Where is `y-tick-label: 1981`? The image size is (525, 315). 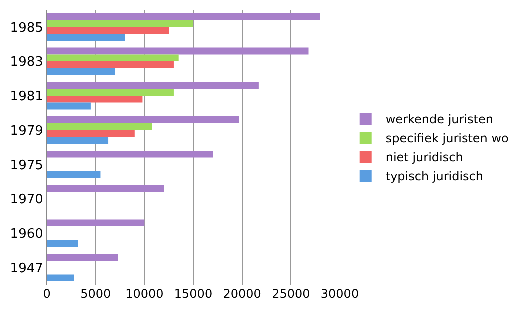
y-tick-label: 1981 is located at coordinates (27, 96).